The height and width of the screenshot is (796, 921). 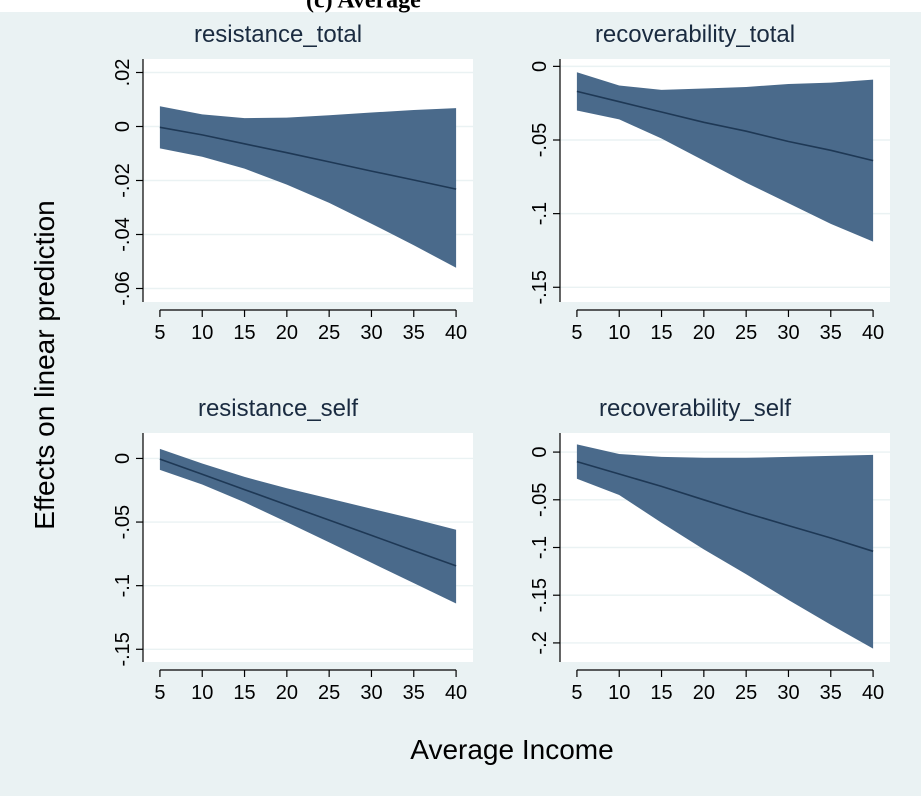 I want to click on x-axis-title: Average Income, so click(x=511, y=749).